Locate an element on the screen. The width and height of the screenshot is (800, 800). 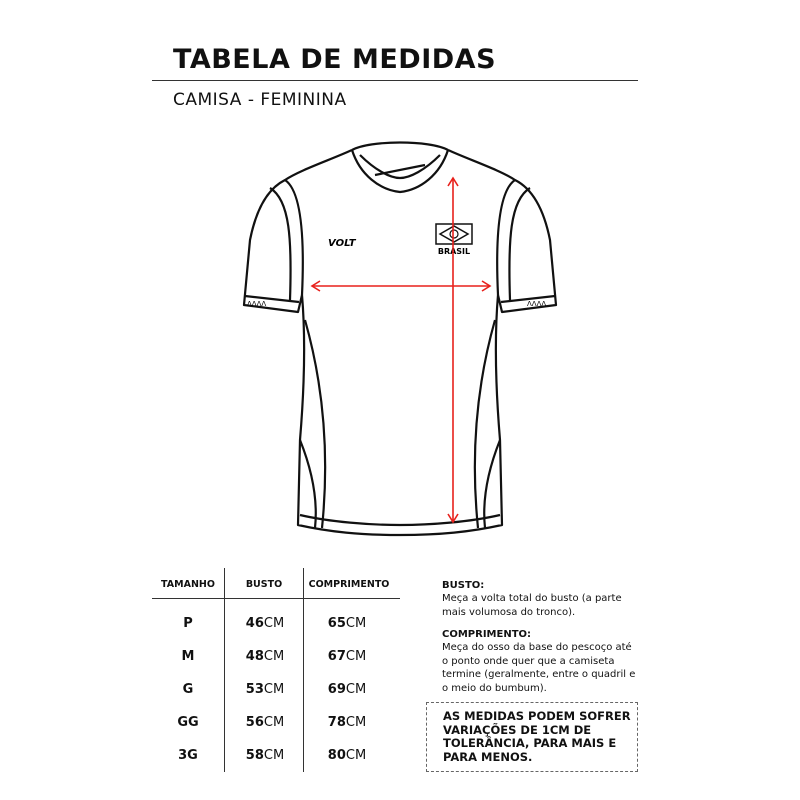
comprimento-value: 69 is located at coordinates (336, 689).